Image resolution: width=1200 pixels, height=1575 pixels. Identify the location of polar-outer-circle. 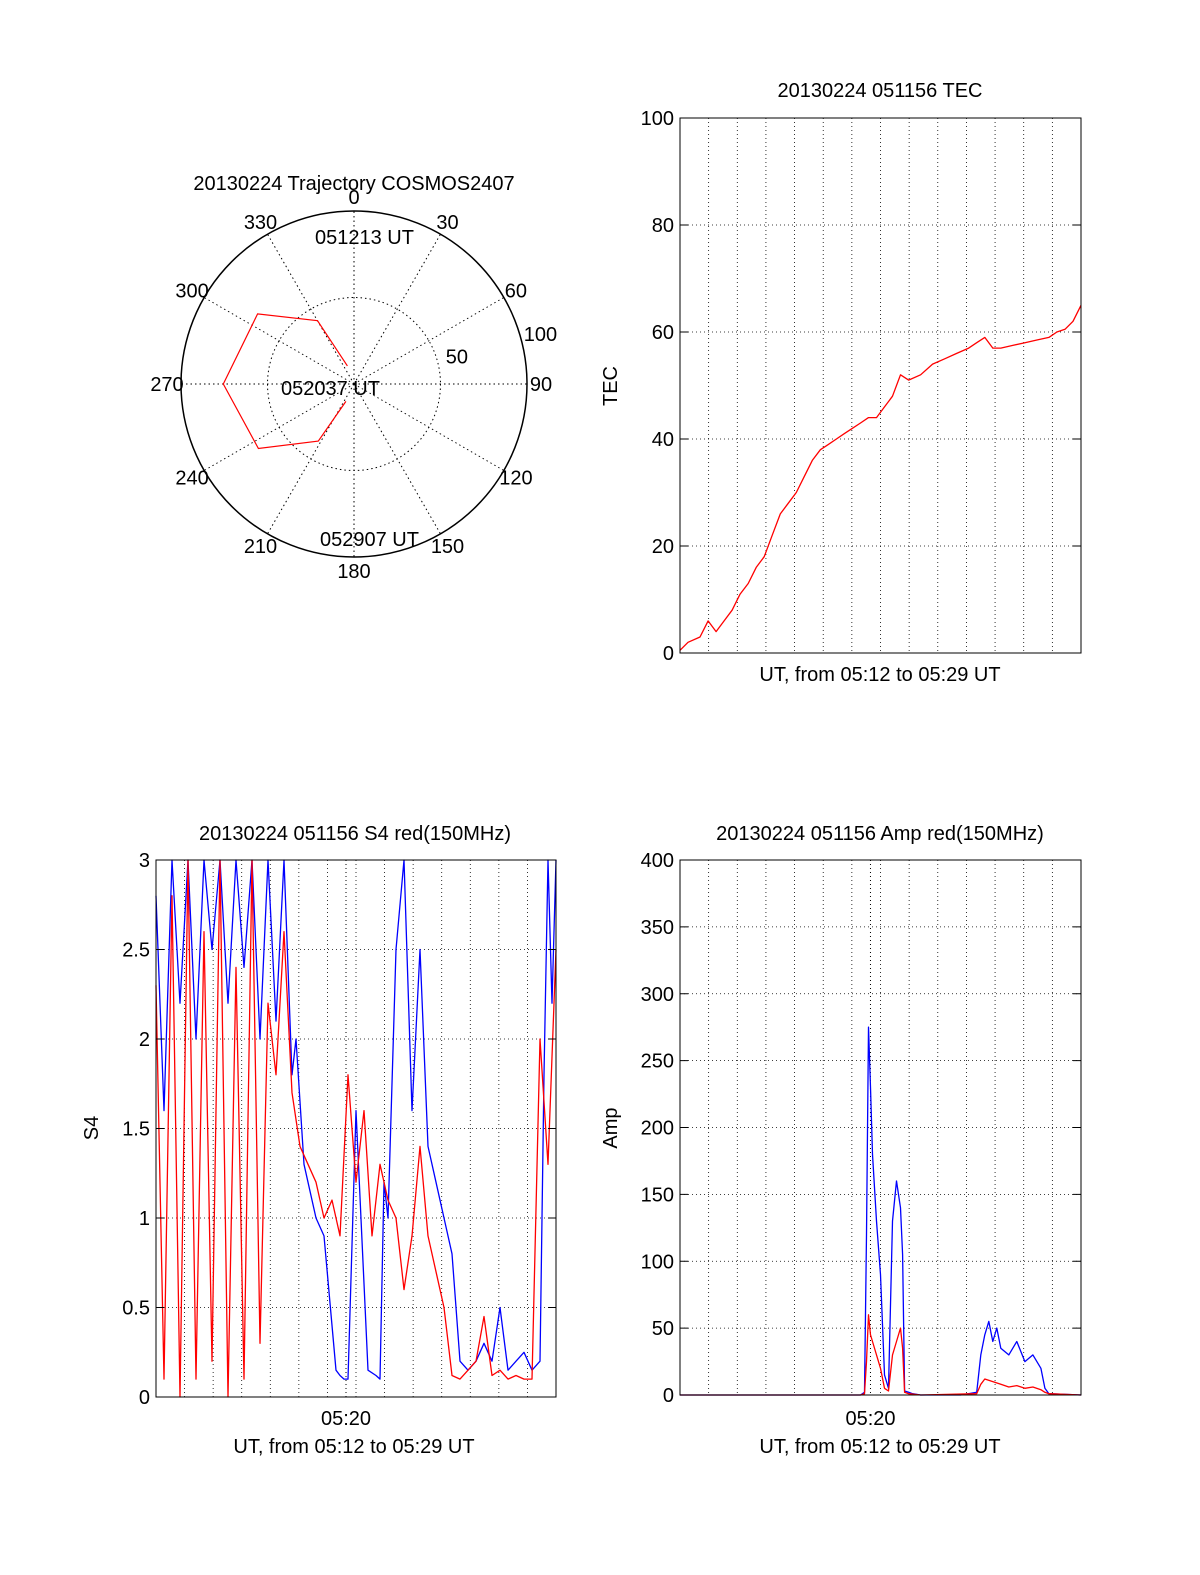
(354, 384).